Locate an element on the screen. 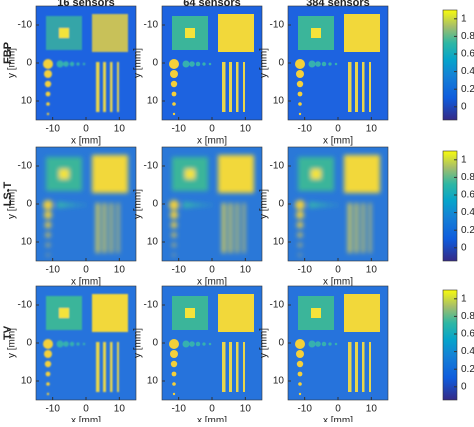 This screenshot has height=427, width=474. column-title: 64 sensors is located at coordinates (211, 4).